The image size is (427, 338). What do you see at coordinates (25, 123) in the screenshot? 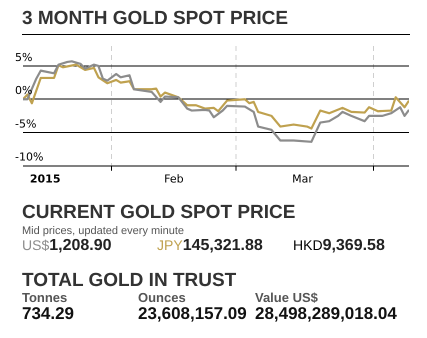
I see `y-tick-label: -5%` at bounding box center [25, 123].